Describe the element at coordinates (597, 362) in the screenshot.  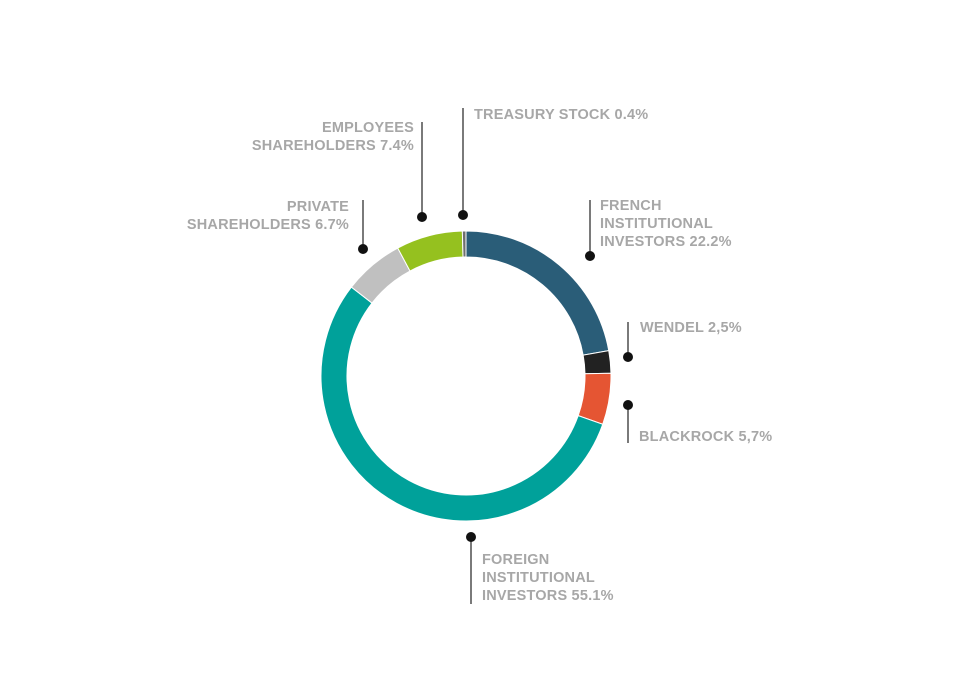
I see `donut-slice-wendel` at that location.